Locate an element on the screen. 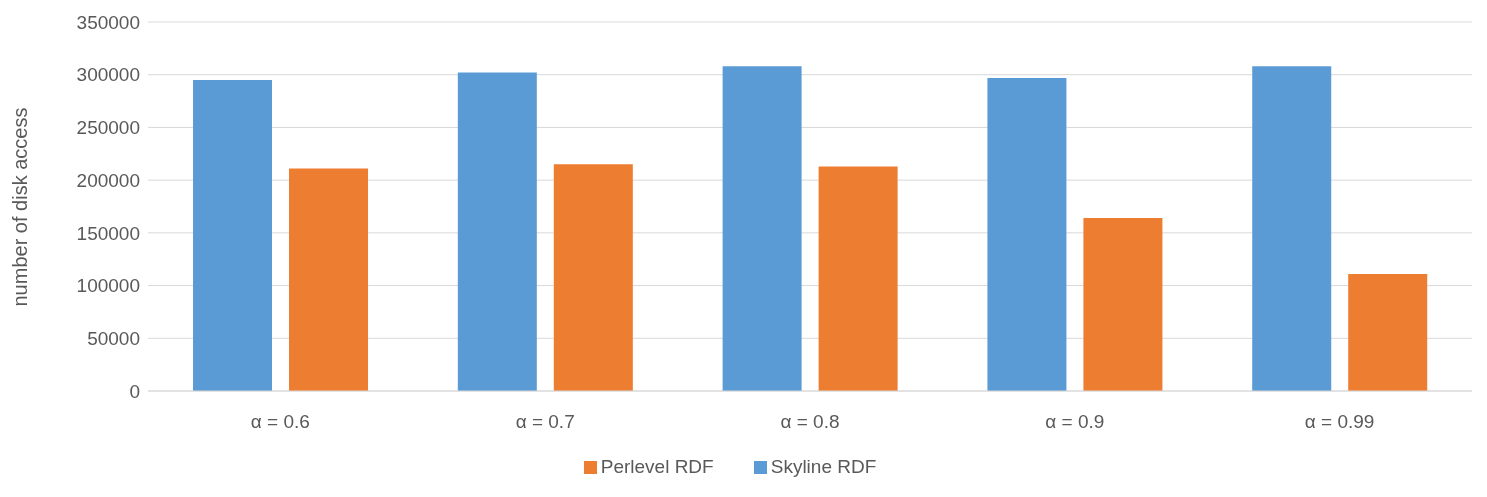 The width and height of the screenshot is (1487, 497). y-tick-label: 150000 is located at coordinates (108, 233).